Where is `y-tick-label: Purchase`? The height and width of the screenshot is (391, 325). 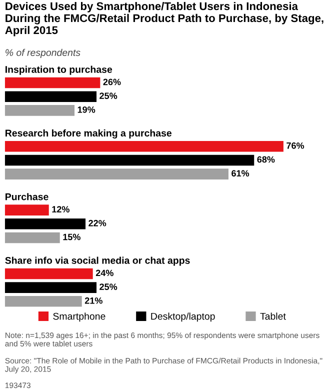 y-tick-label: Purchase is located at coordinates (27, 196).